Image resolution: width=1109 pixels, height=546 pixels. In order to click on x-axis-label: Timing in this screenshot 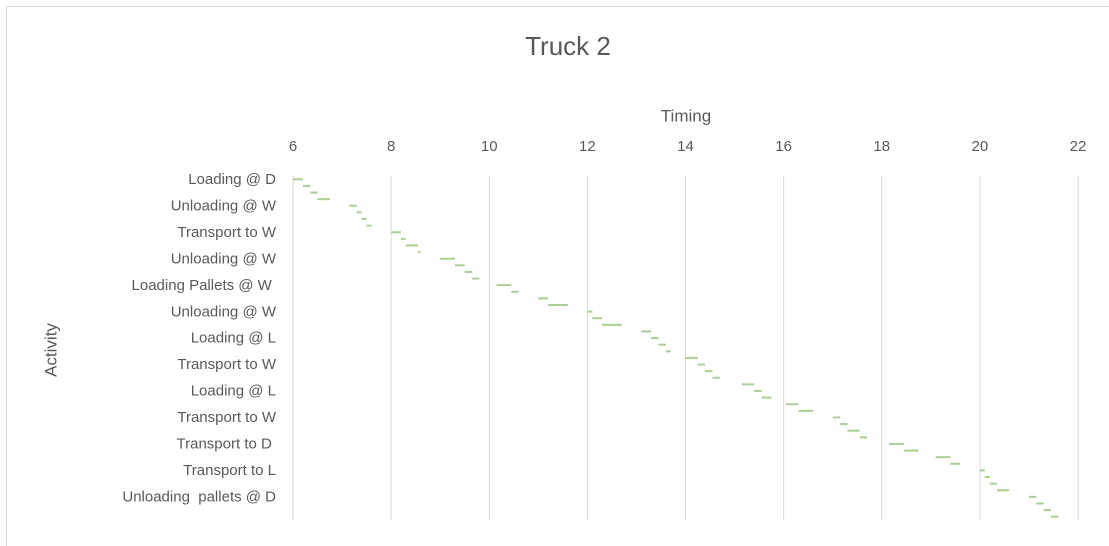, I will do `click(686, 115)`.